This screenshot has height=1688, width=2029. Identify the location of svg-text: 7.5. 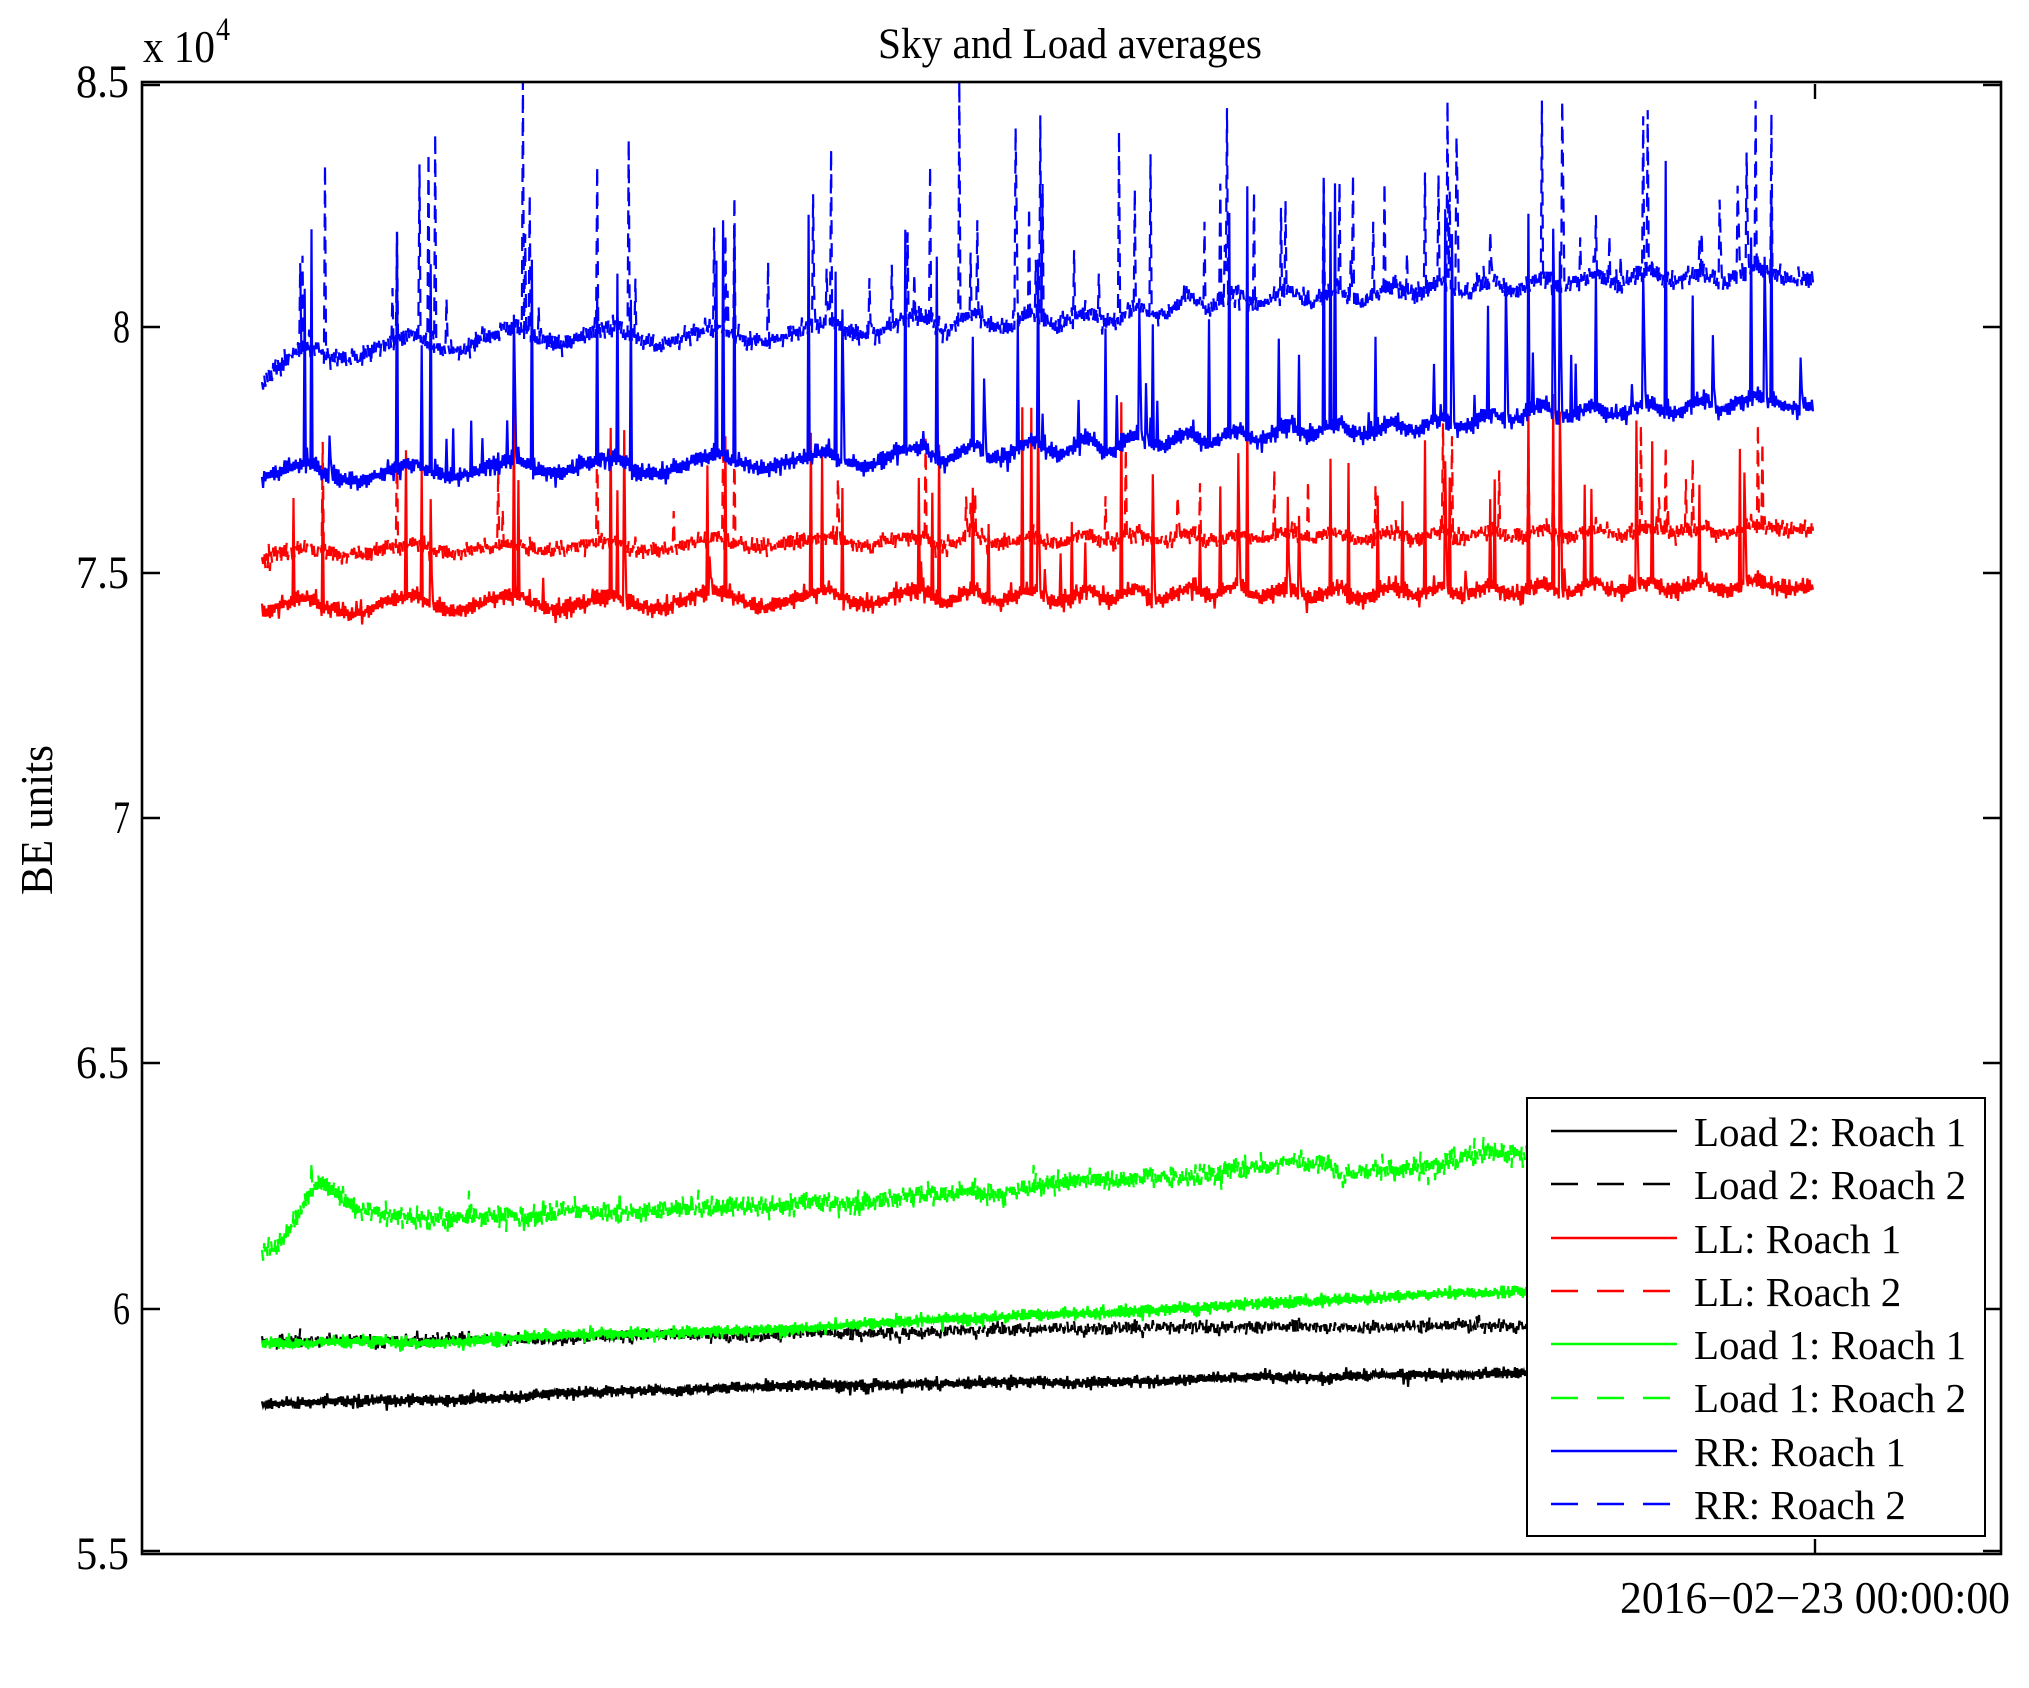
(102, 573).